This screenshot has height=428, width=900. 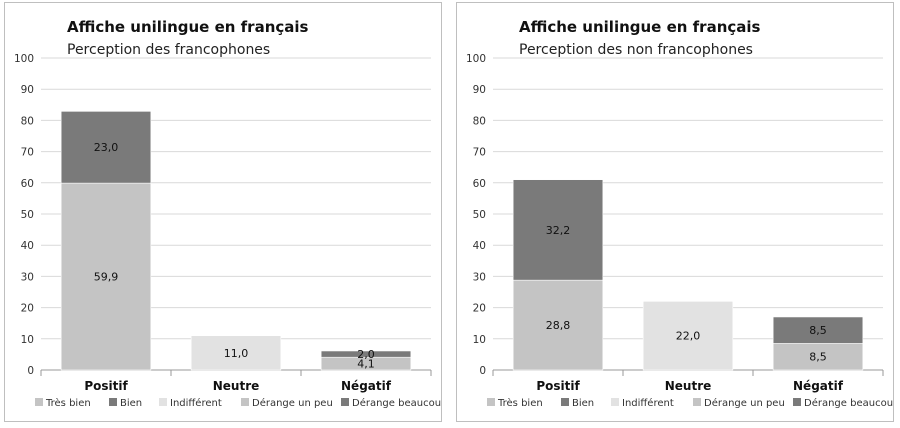 I want to click on data-label: 28,8, so click(x=558, y=325).